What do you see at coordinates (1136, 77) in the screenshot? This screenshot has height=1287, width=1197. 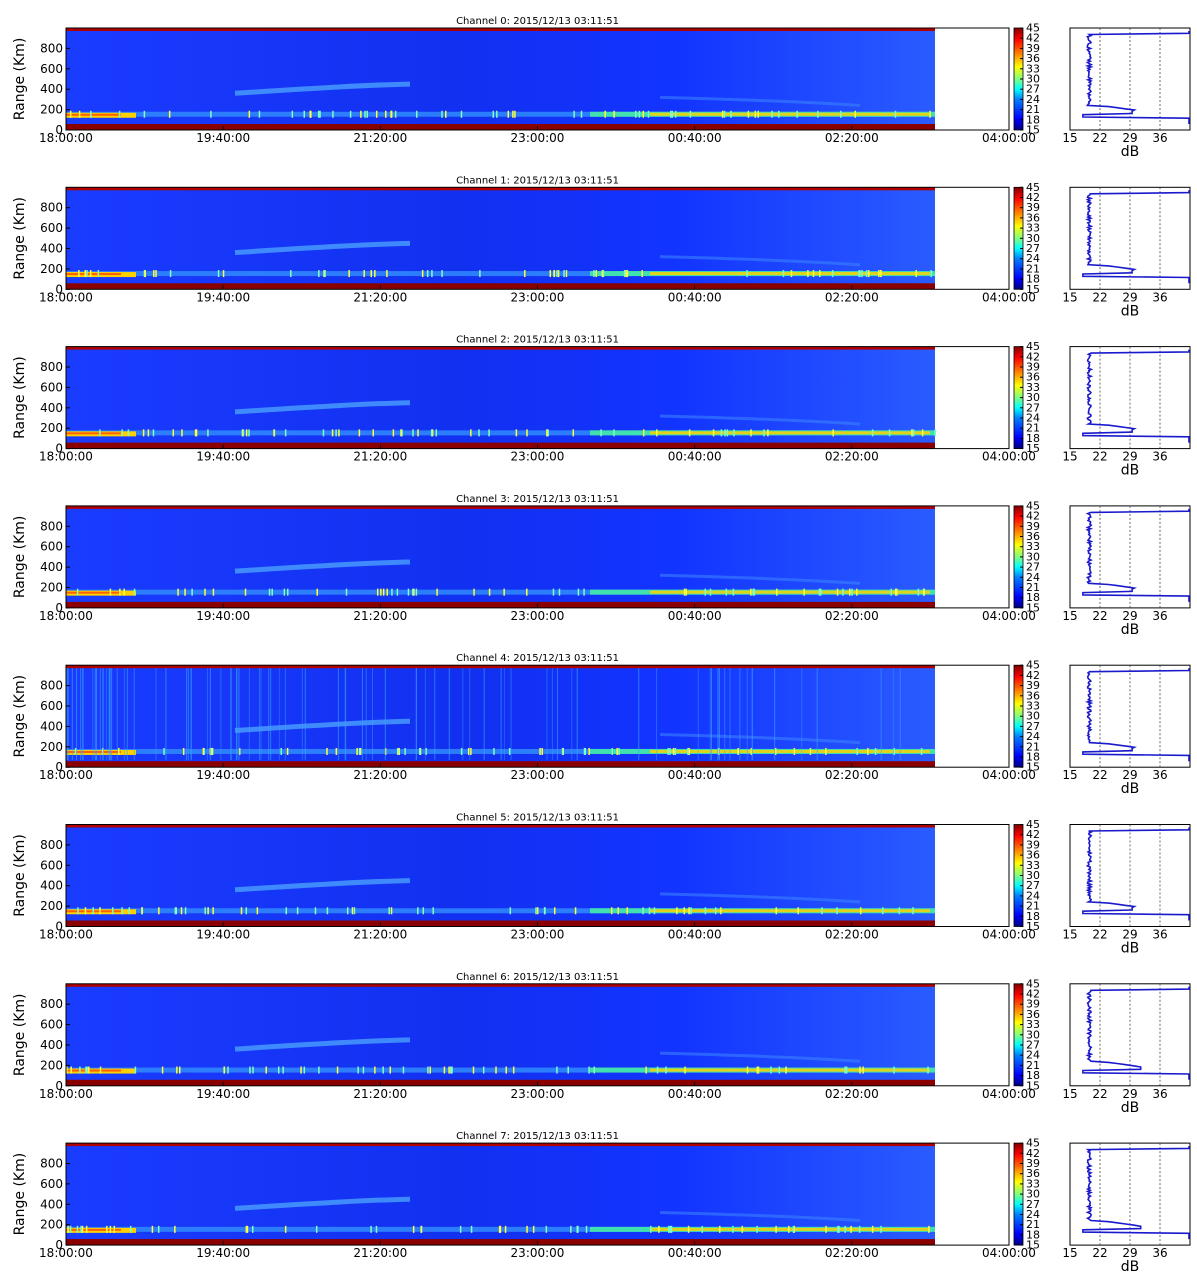 I see `profile-line` at bounding box center [1136, 77].